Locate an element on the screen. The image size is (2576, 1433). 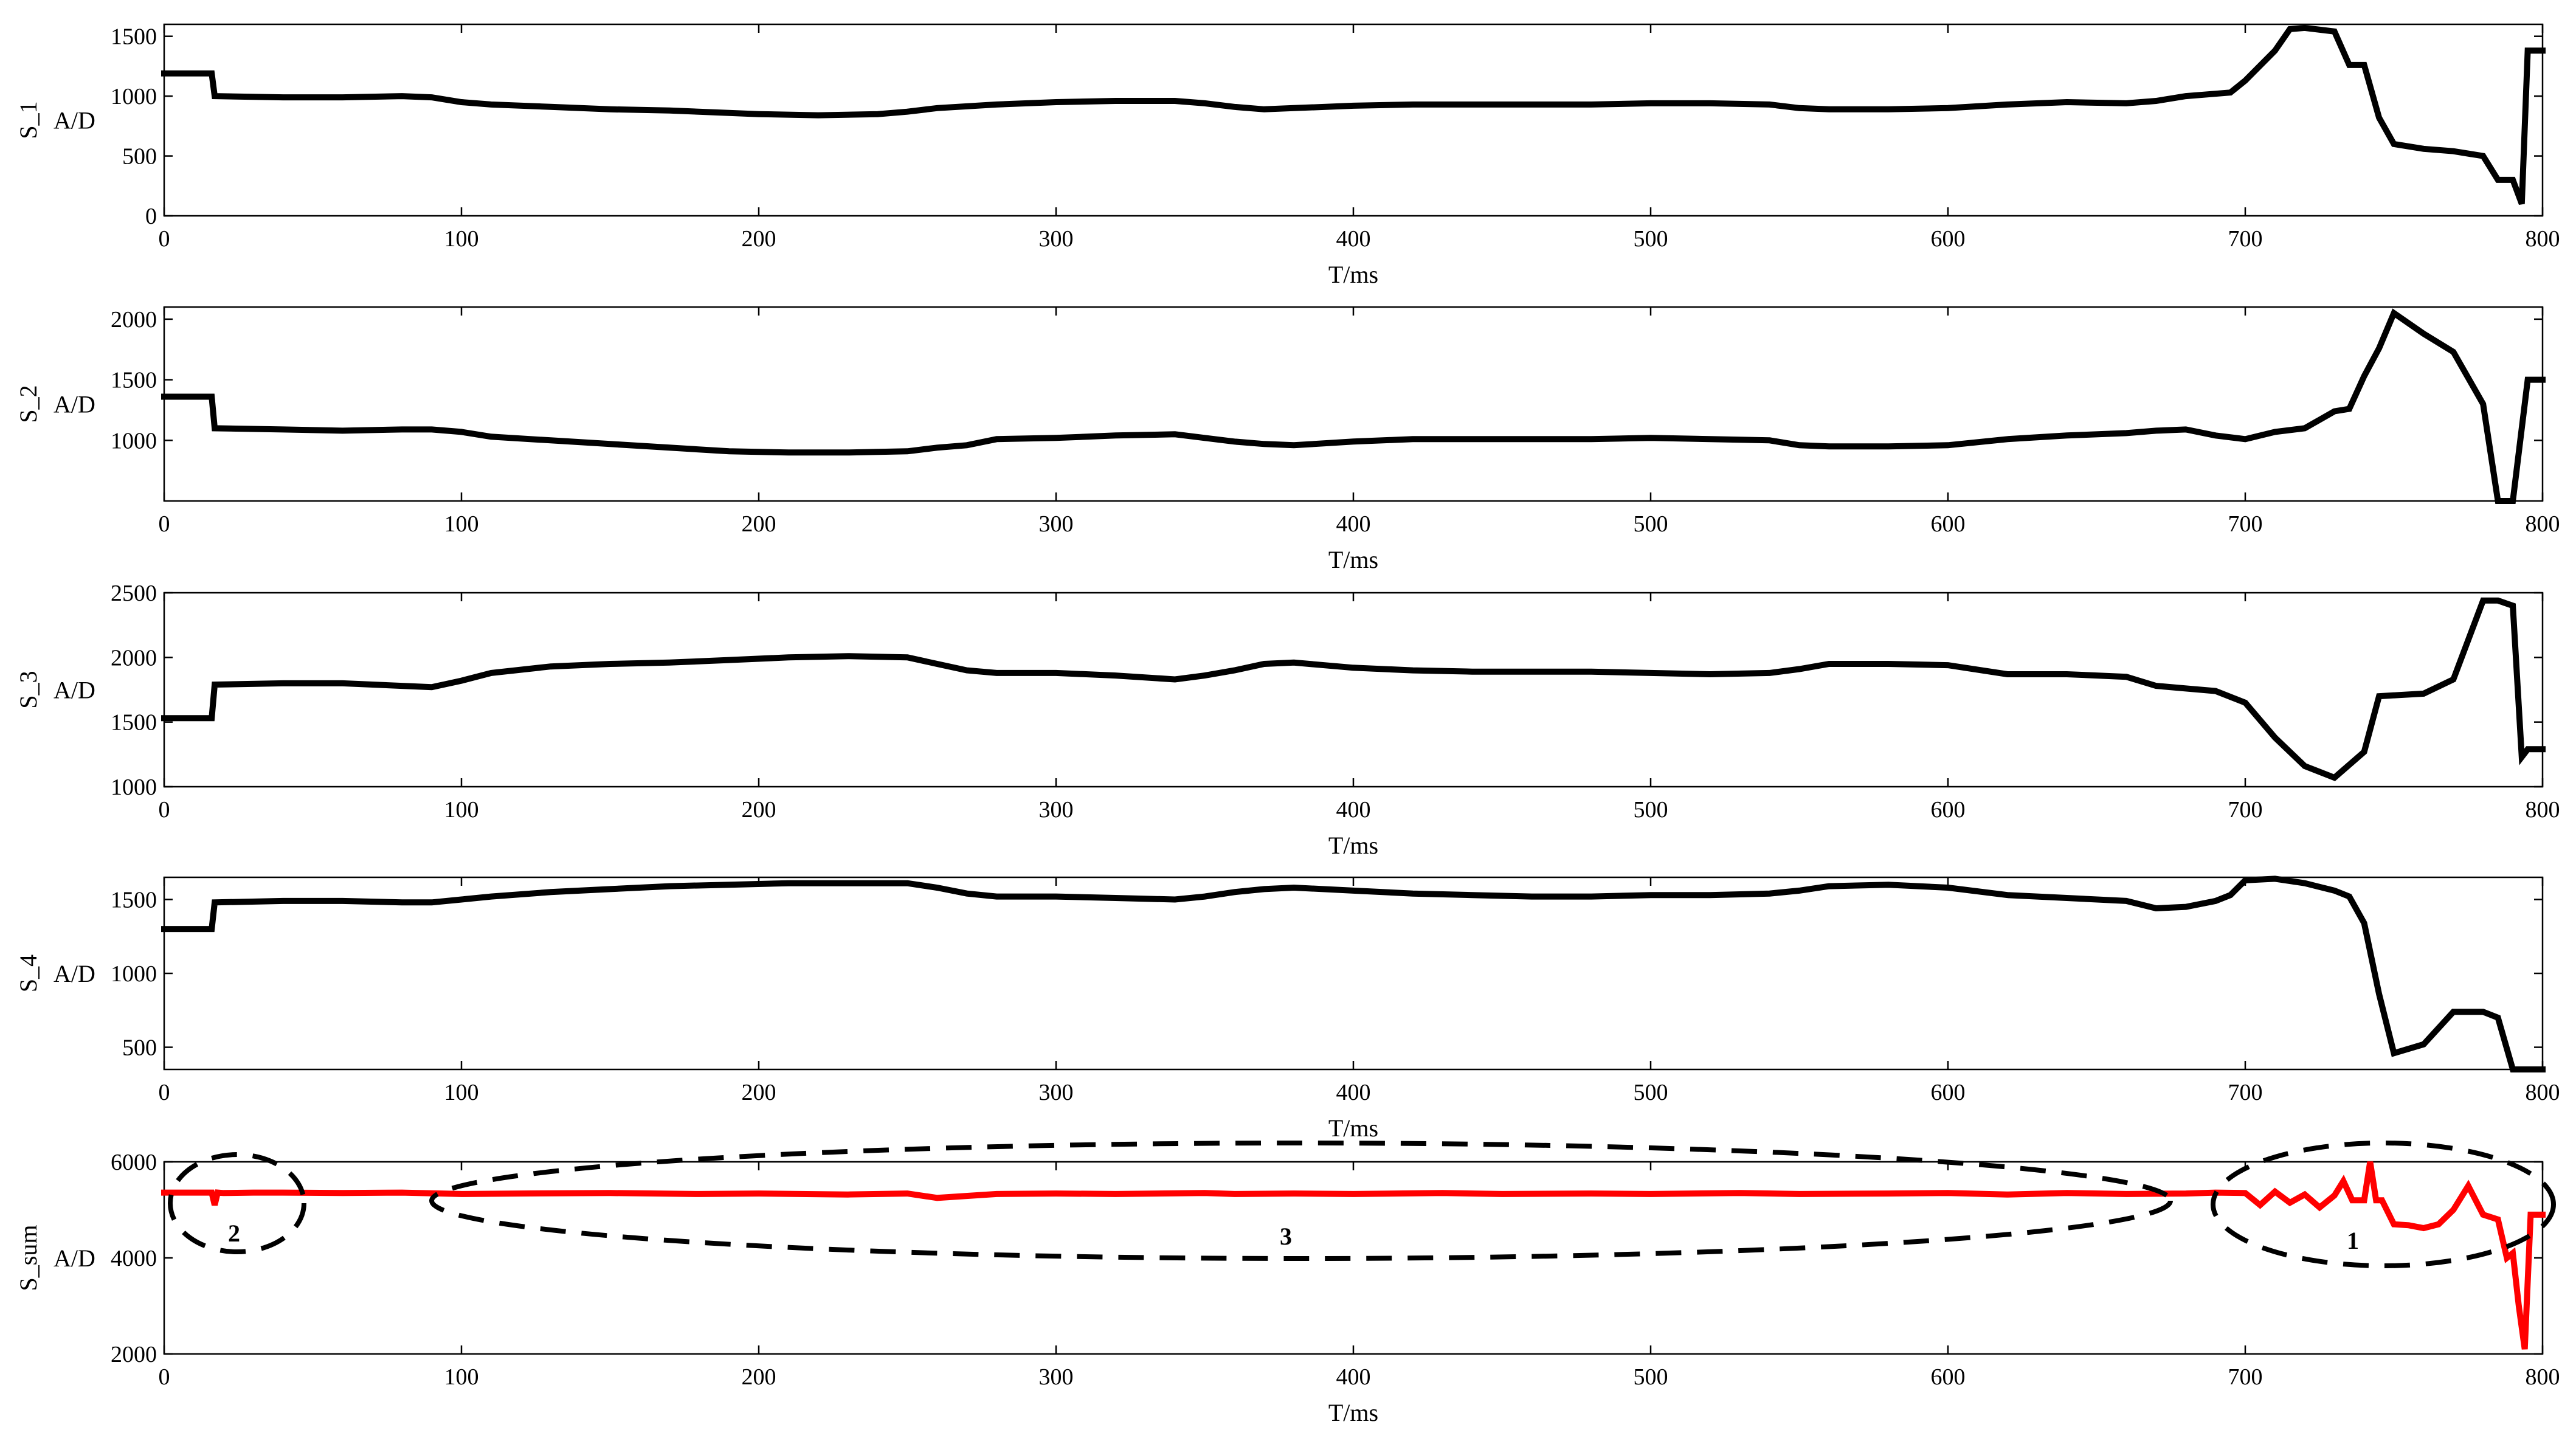
y-axis-label: S_3 is located at coordinates (29, 689).